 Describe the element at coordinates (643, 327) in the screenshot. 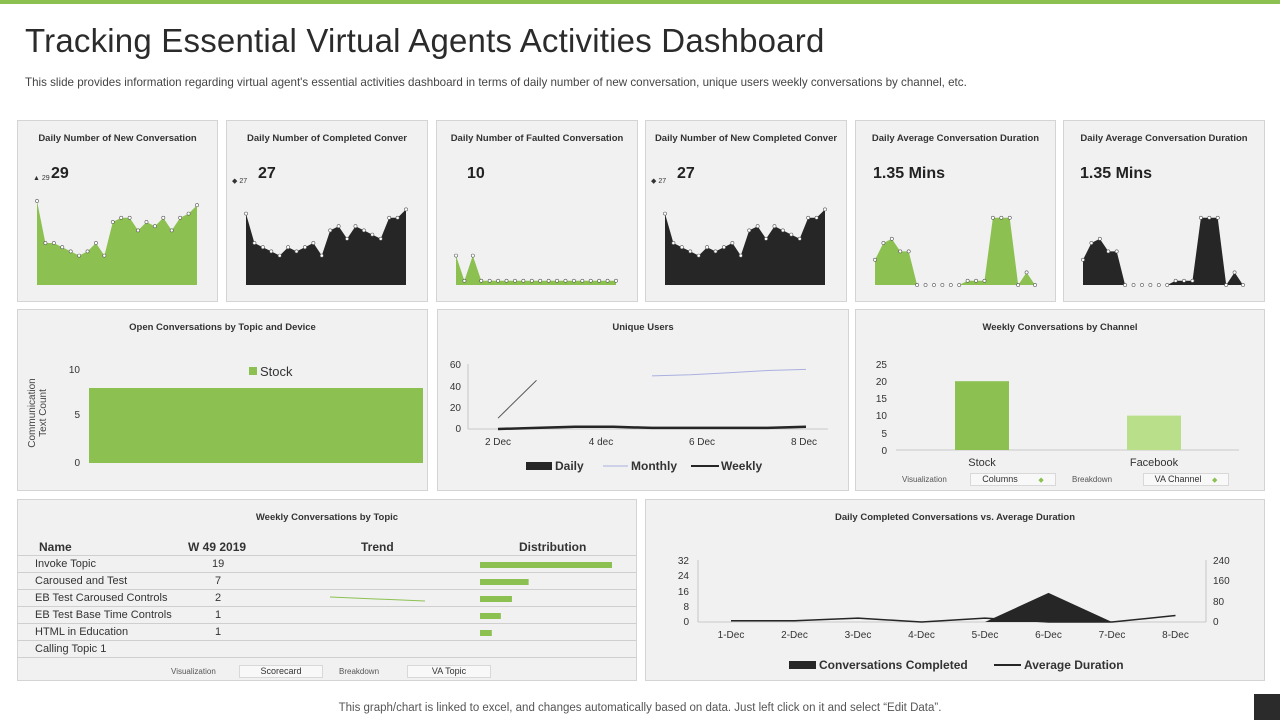

I see `panel-title: Unique Users` at that location.